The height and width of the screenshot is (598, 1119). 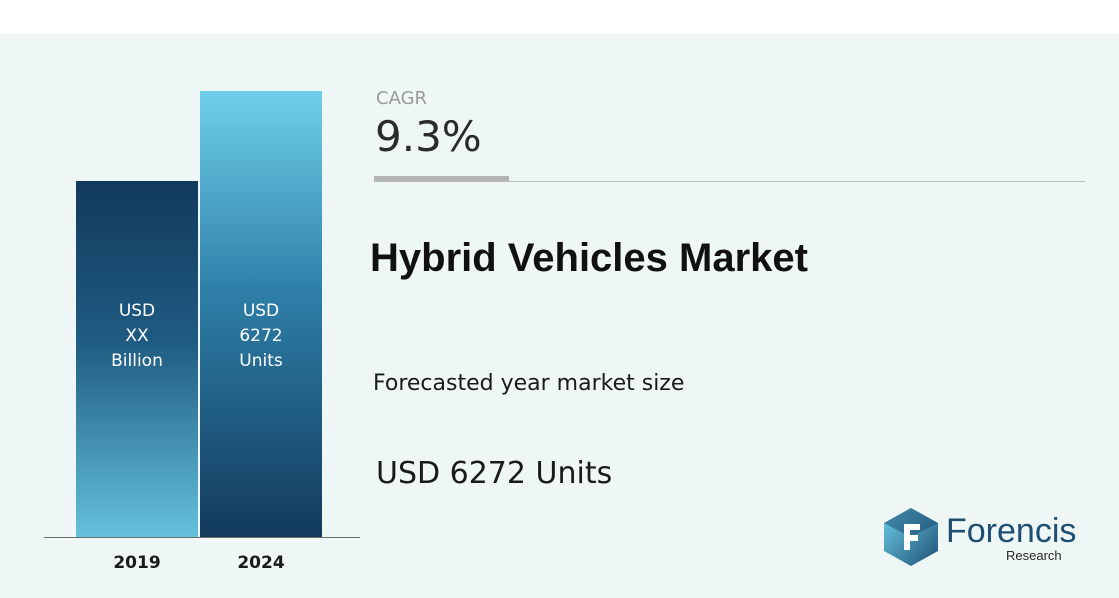 I want to click on logo-wordmark: Forencis, so click(x=1011, y=531).